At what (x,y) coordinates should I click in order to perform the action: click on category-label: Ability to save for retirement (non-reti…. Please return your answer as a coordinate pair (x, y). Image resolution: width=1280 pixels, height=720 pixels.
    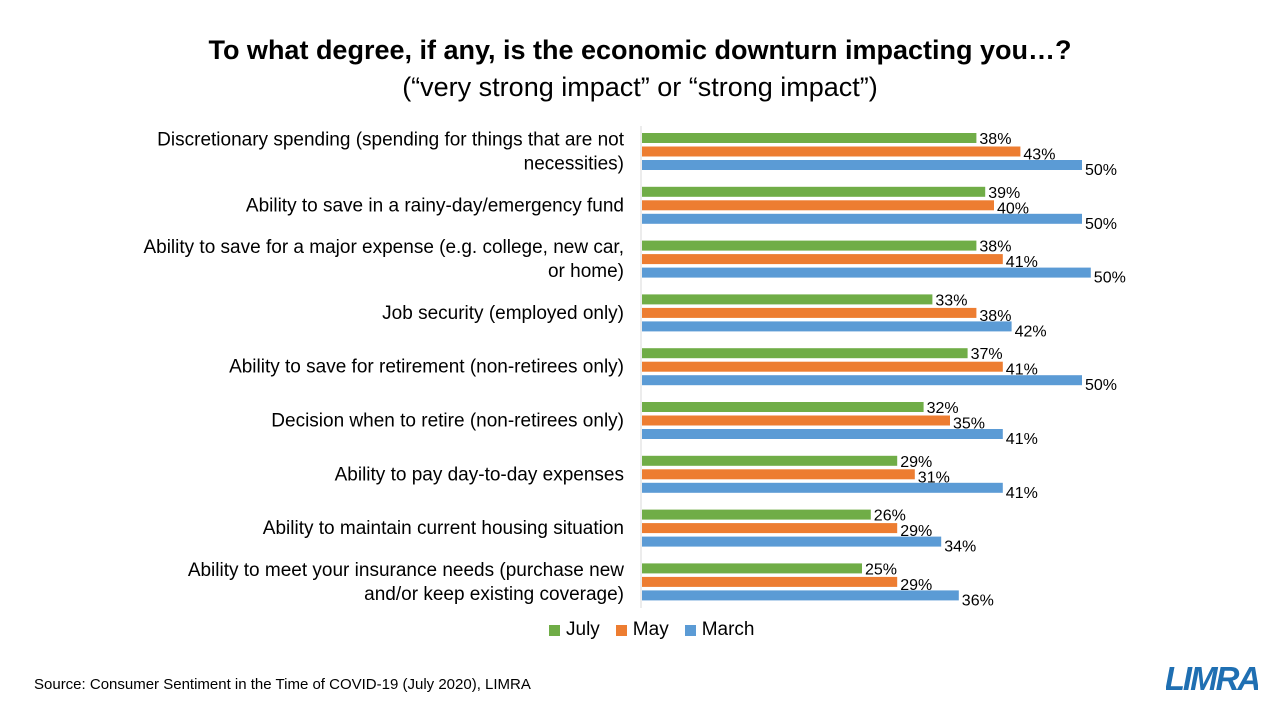
    Looking at the image, I should click on (426, 367).